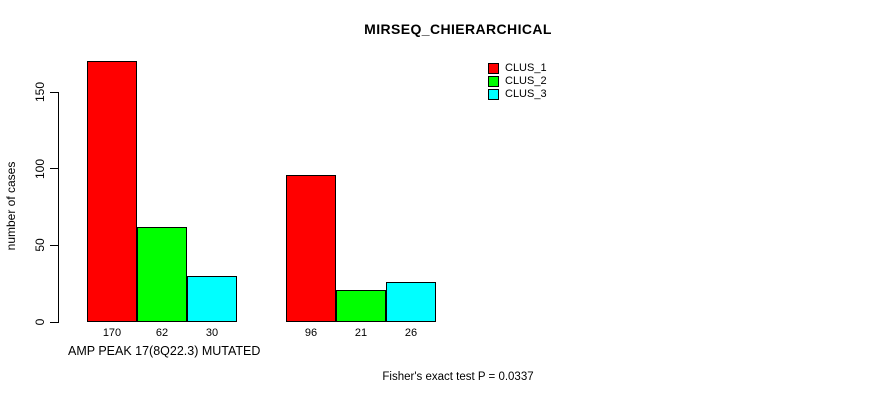 The height and width of the screenshot is (400, 890). What do you see at coordinates (162, 274) in the screenshot?
I see `bar-clus_2-group1` at bounding box center [162, 274].